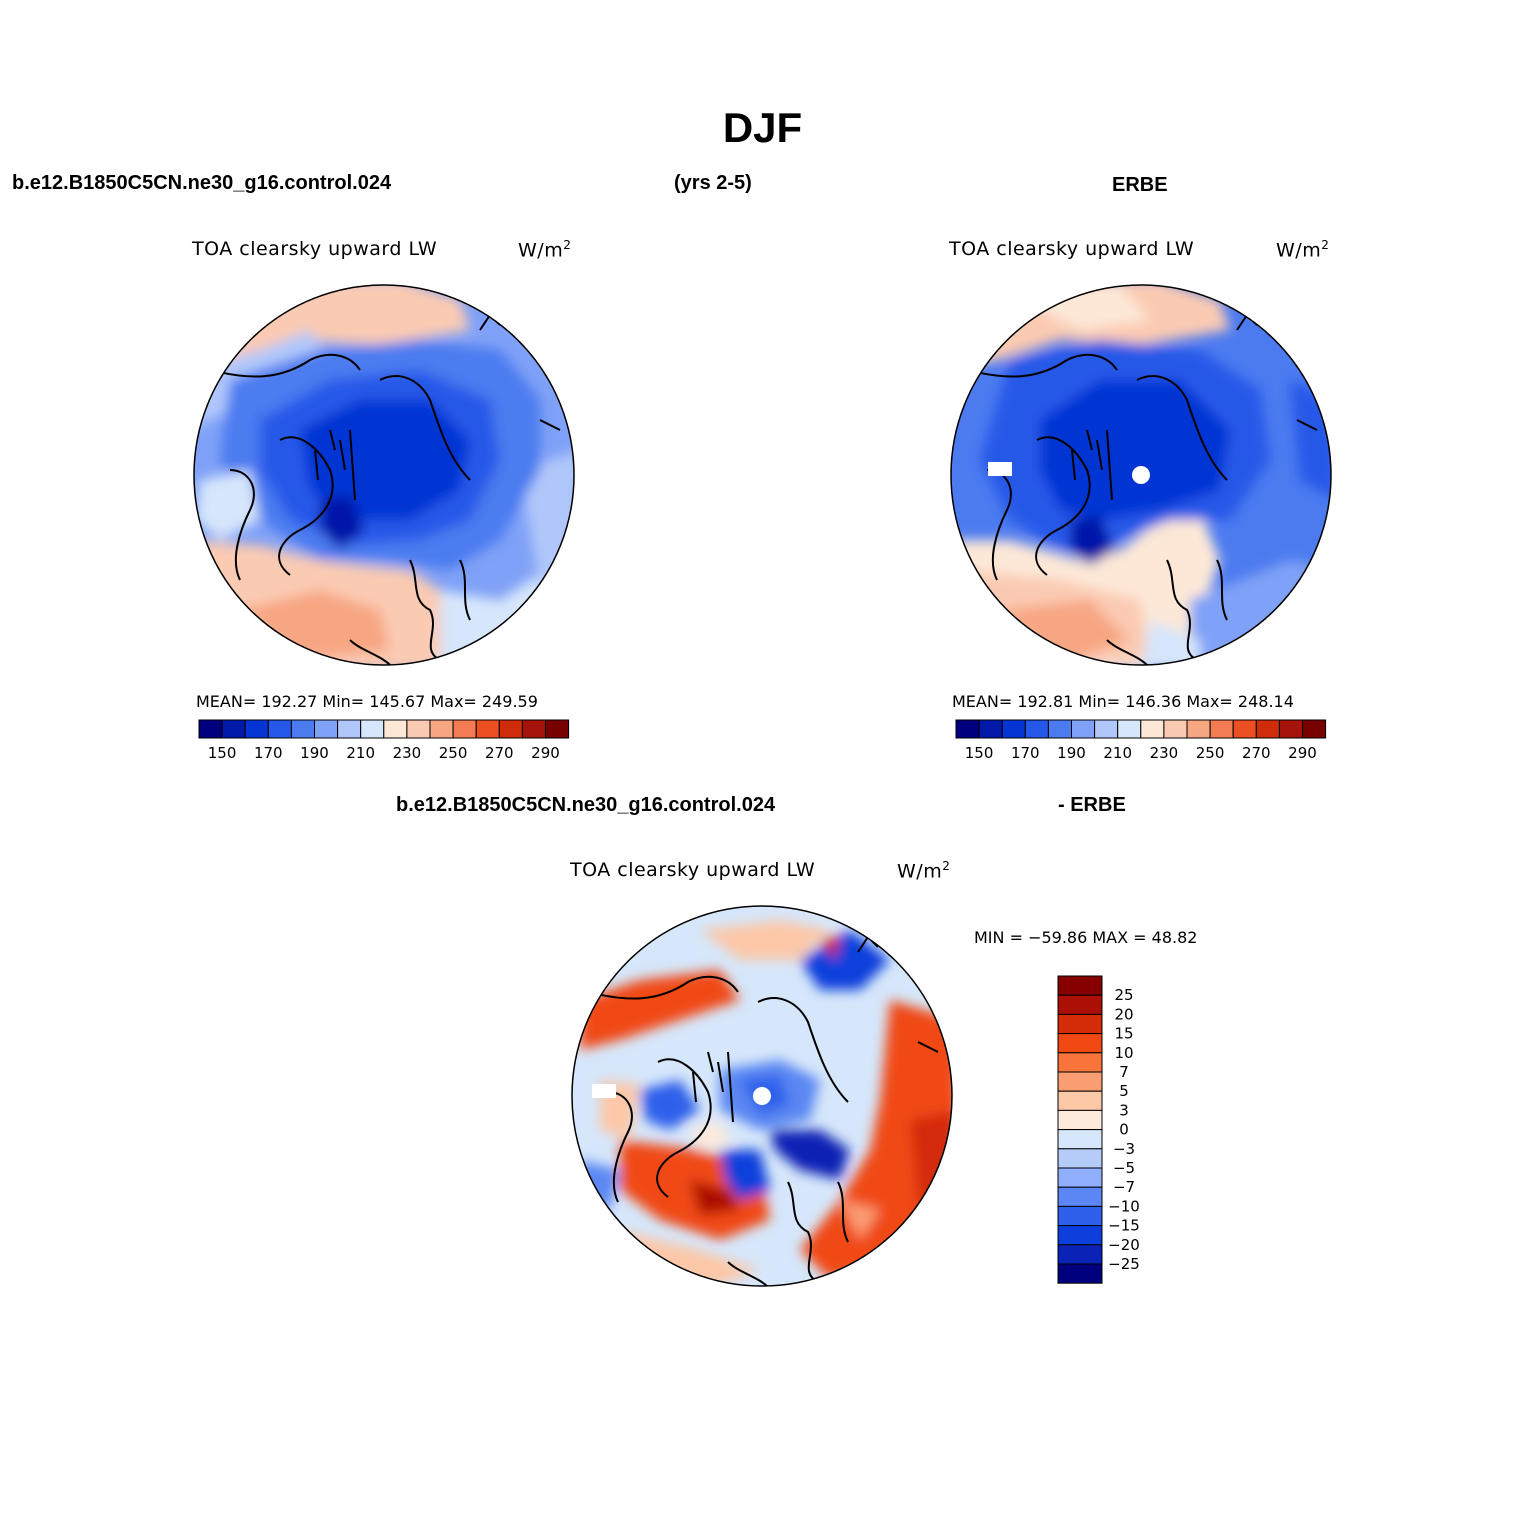  I want to click on years-label: (yrs 2-5), so click(713, 183).